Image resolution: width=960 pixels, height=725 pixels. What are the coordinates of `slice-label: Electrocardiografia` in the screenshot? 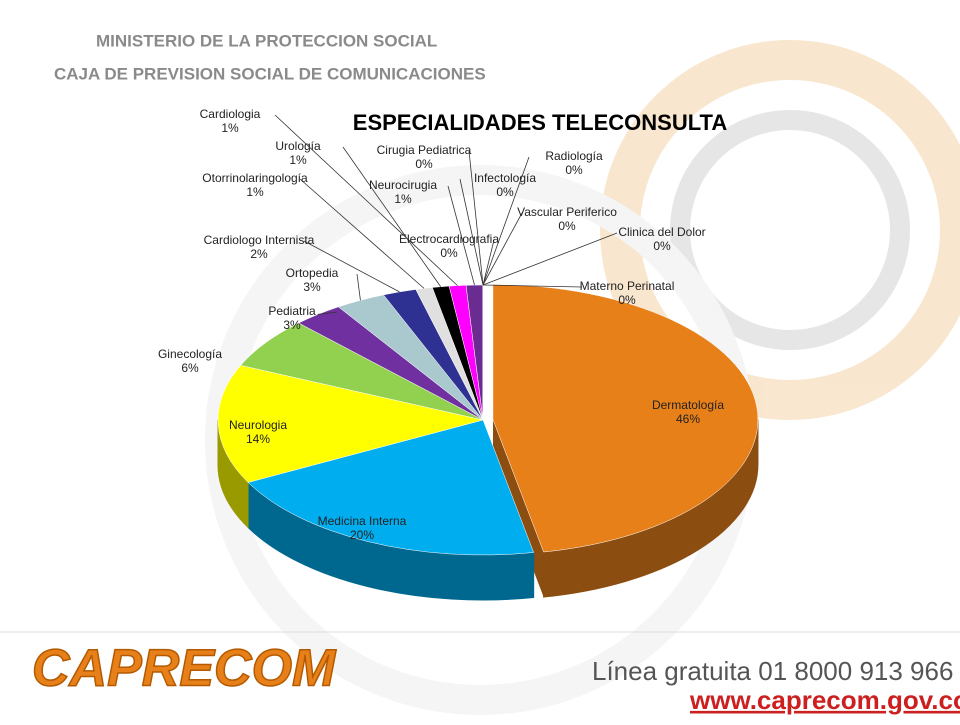 It's located at (449, 239).